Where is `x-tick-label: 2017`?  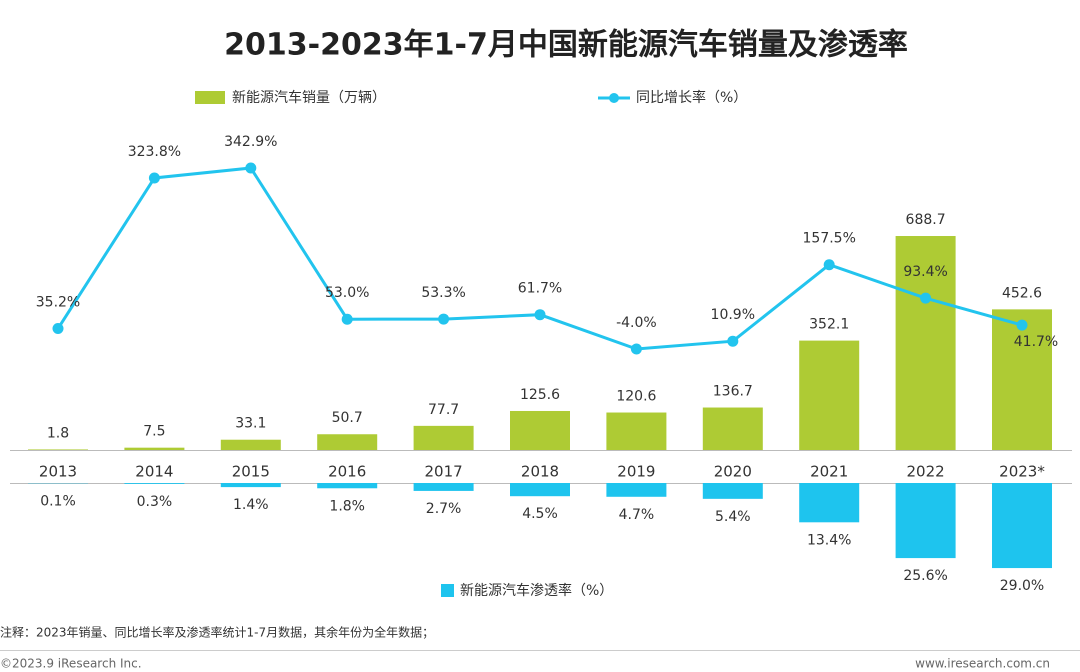 x-tick-label: 2017 is located at coordinates (444, 472).